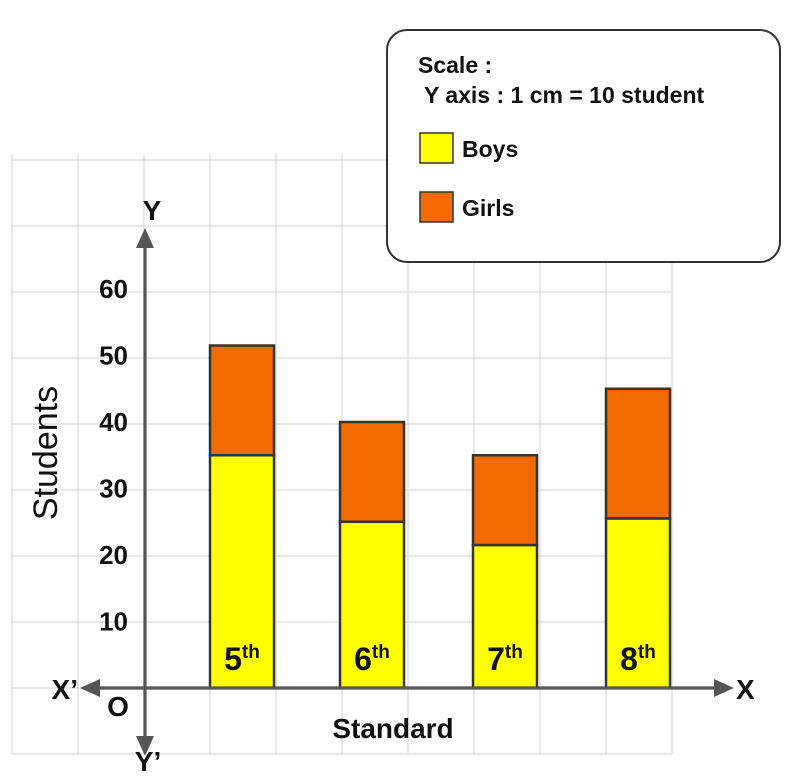 The image size is (798, 777). What do you see at coordinates (113, 489) in the screenshot?
I see `y-tick-label: 30` at bounding box center [113, 489].